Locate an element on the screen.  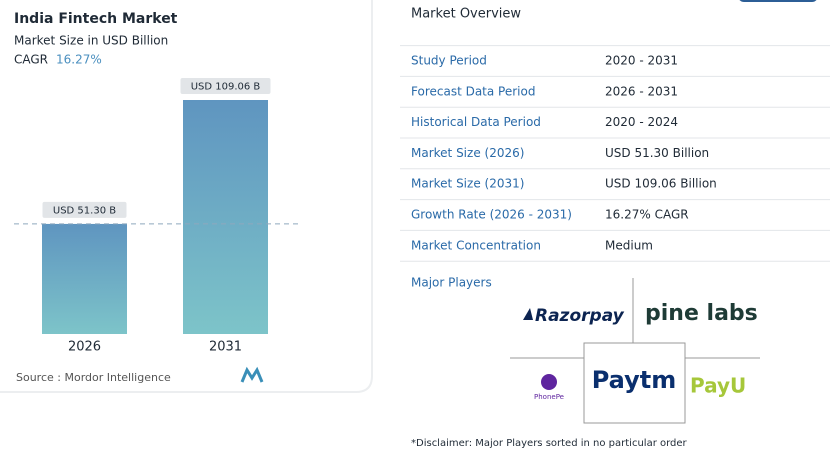
logo: Razorpay is located at coordinates (580, 316).